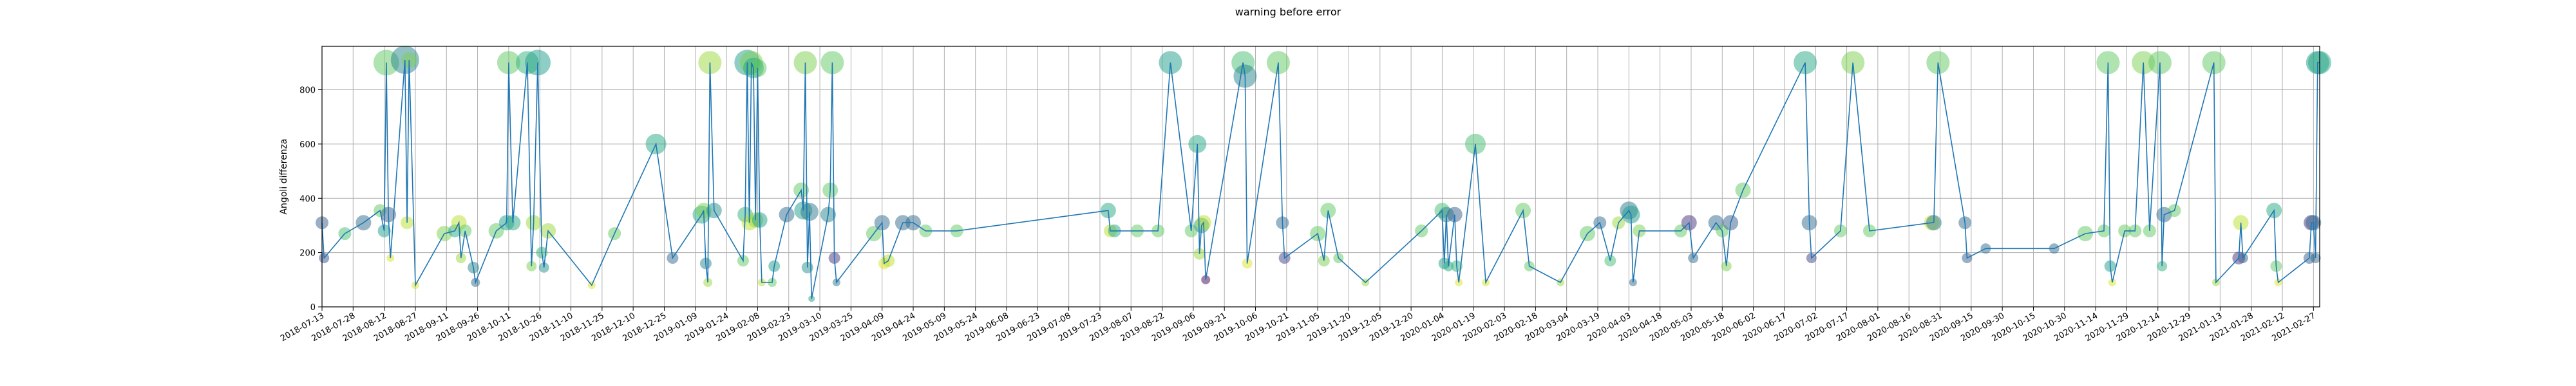 The width and height of the screenshot is (2576, 386). What do you see at coordinates (313, 308) in the screenshot?
I see `y-tick-label: 0` at bounding box center [313, 308].